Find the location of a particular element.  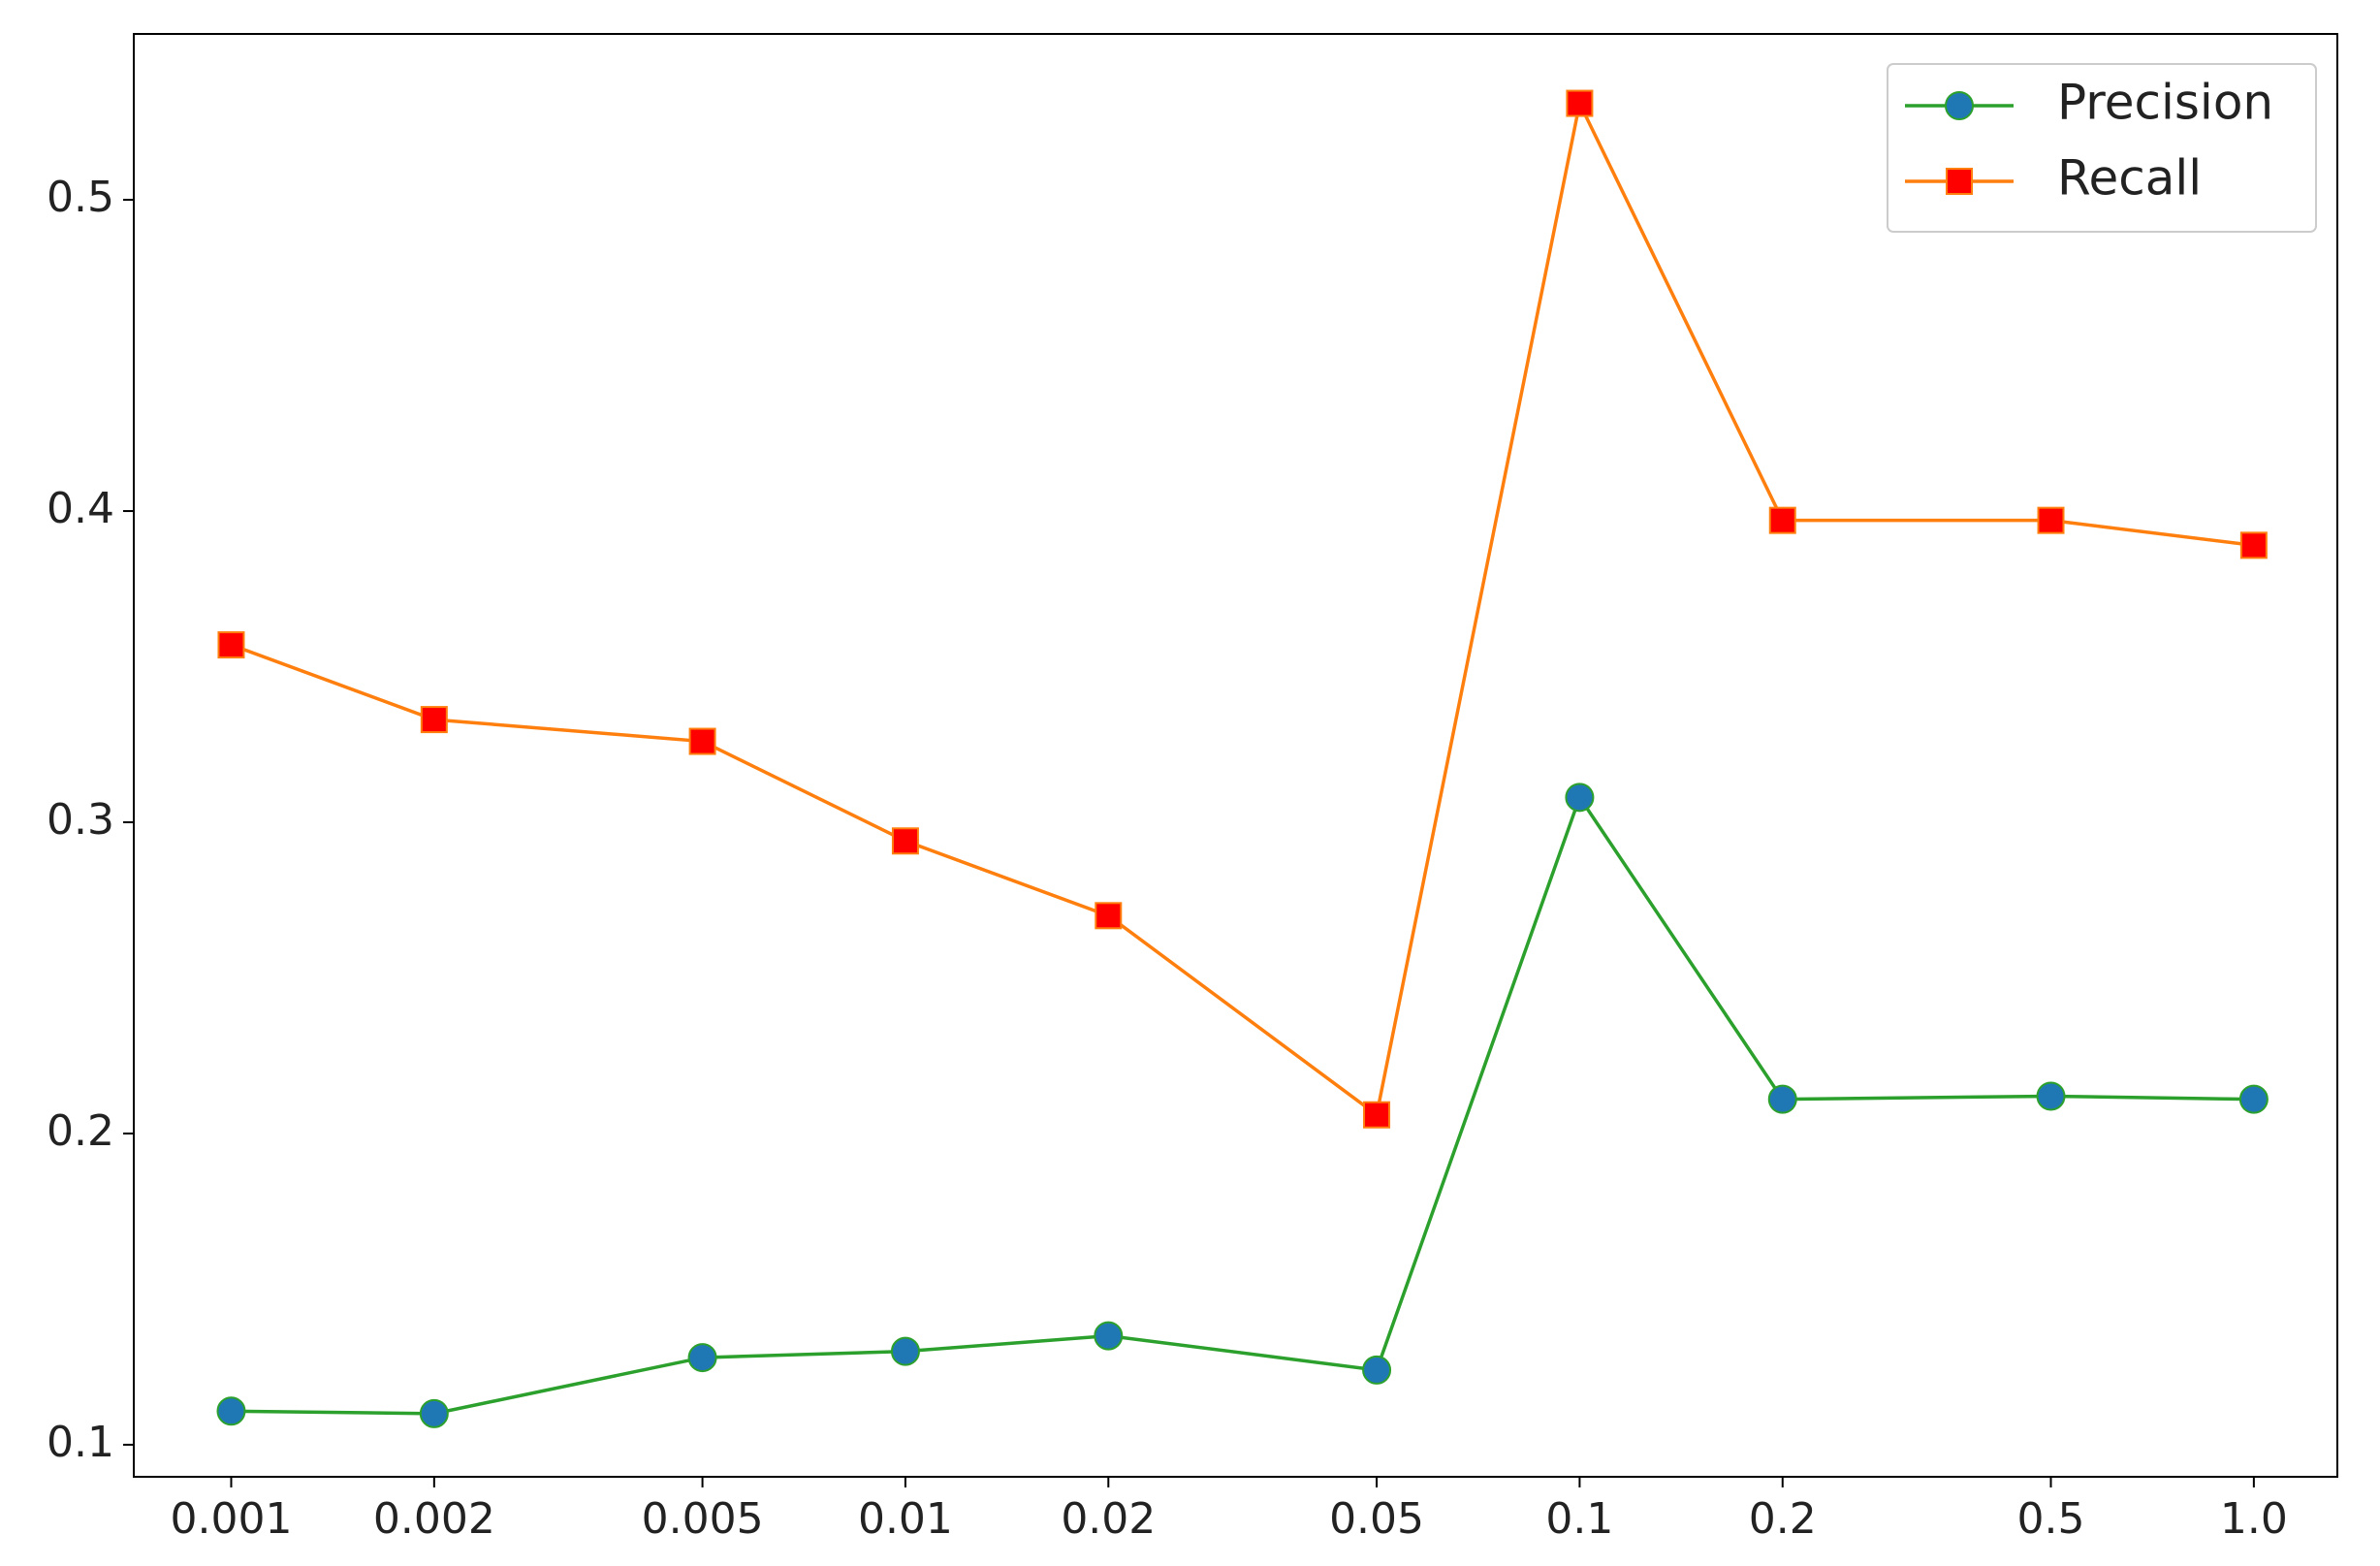

x-tick-label: 0.05 is located at coordinates (1376, 1519).